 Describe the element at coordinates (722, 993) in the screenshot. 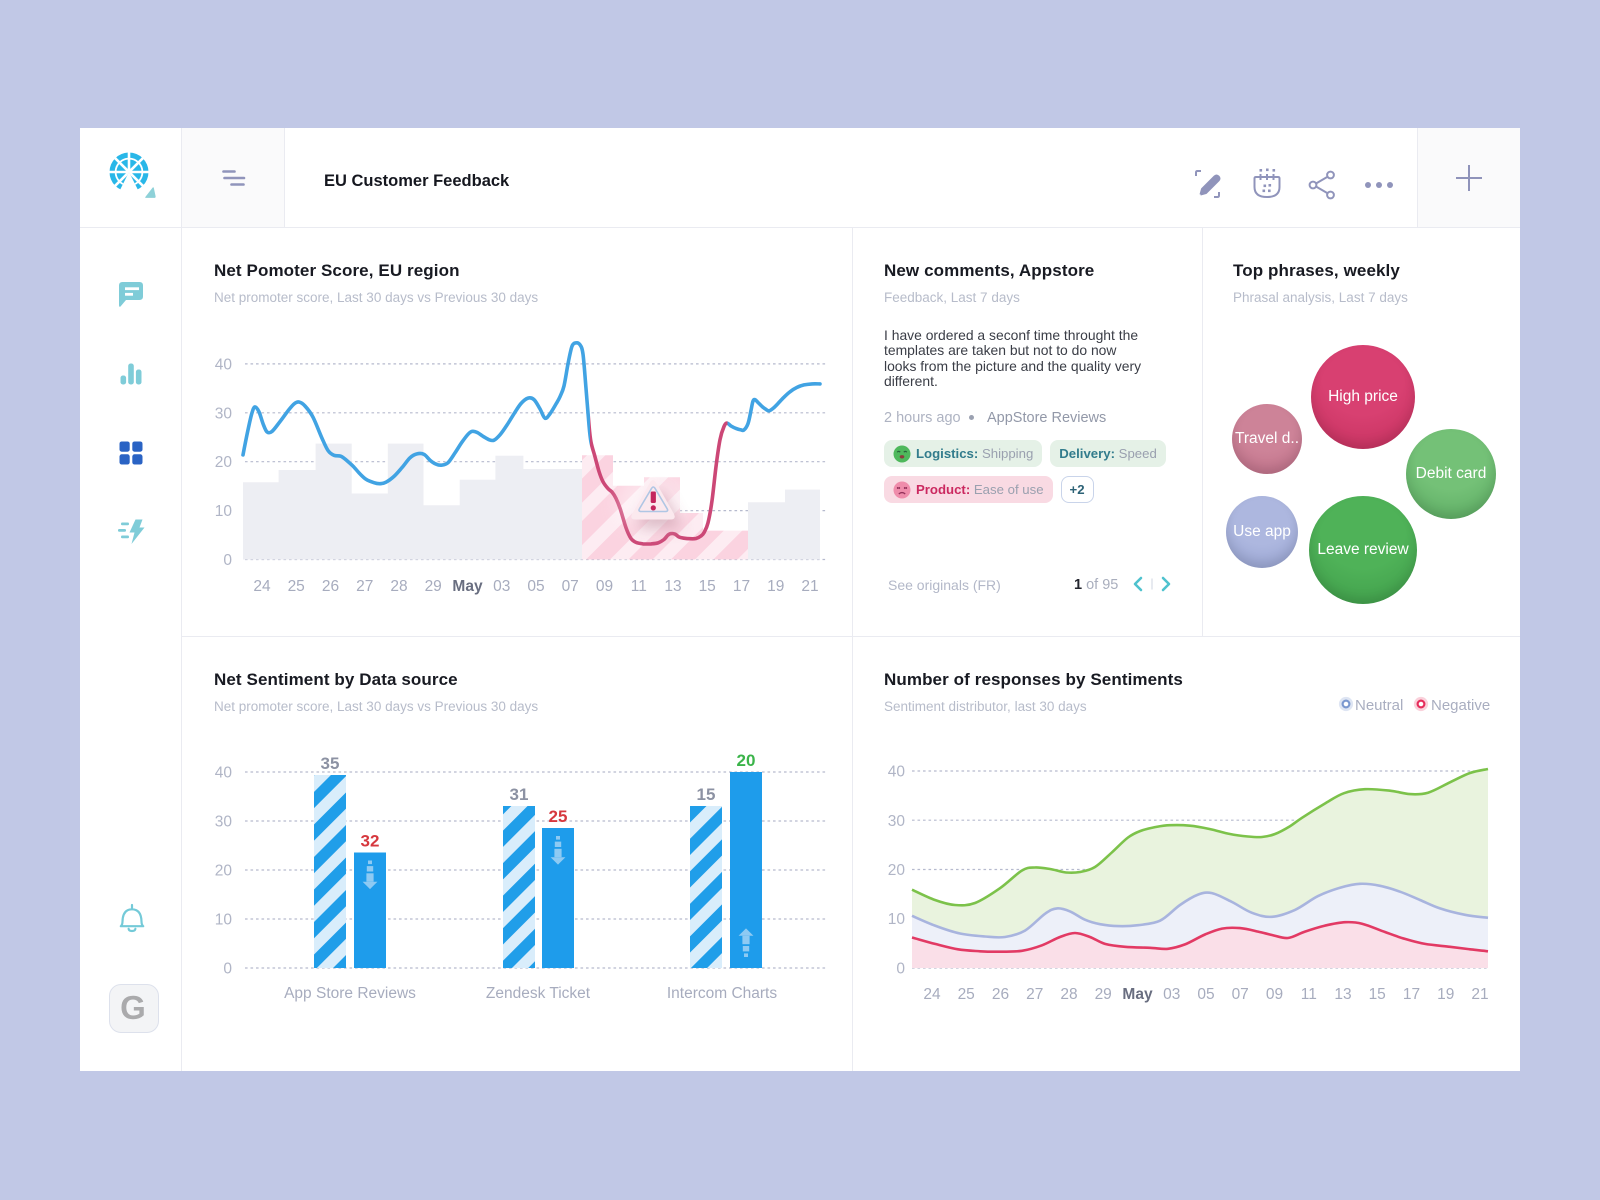

I see `svg-text: Intercom Charts` at that location.